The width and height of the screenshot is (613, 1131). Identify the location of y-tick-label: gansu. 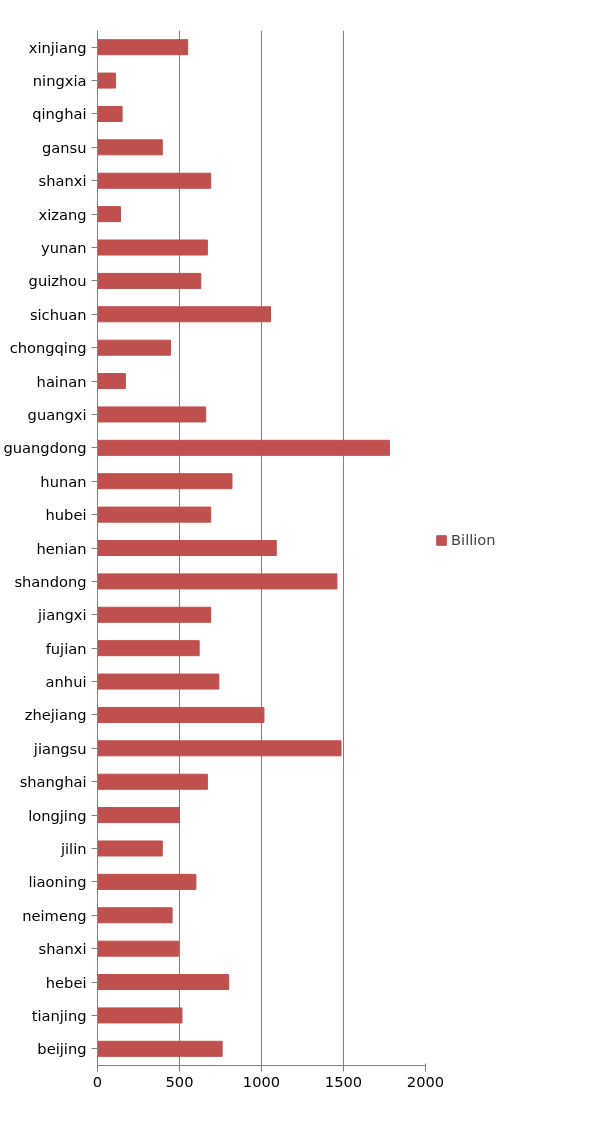
(64, 147).